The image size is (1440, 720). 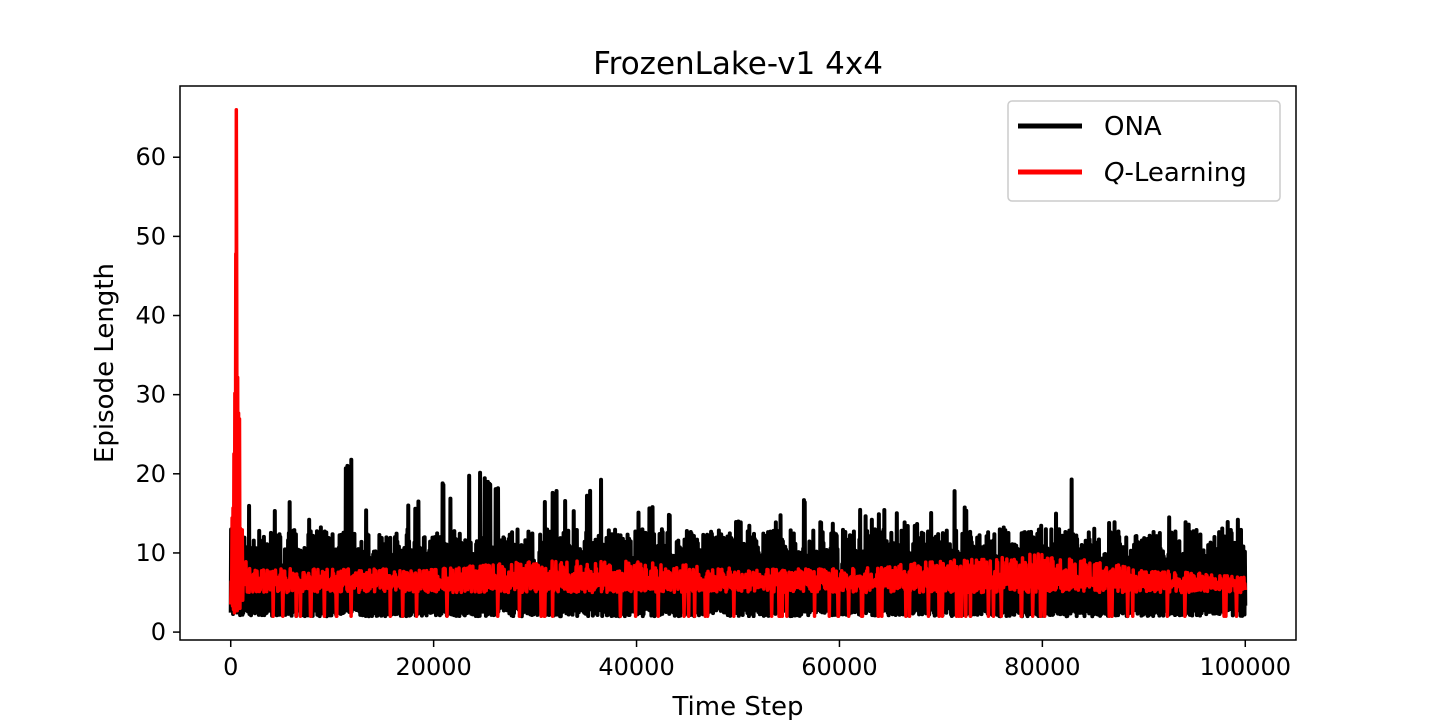 What do you see at coordinates (1185, 173) in the screenshot?
I see `legend-label-q-learning-suffix: -Learning` at bounding box center [1185, 173].